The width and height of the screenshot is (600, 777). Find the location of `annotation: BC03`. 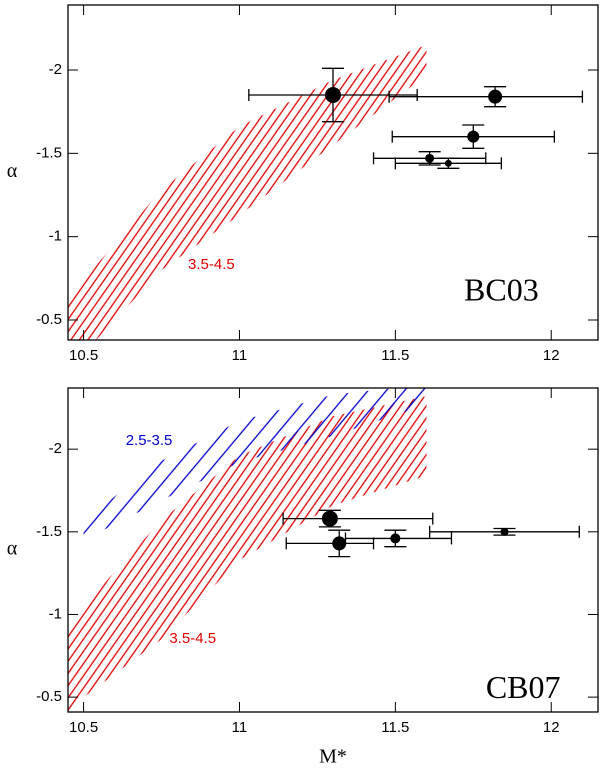

annotation: BC03 is located at coordinates (501, 290).